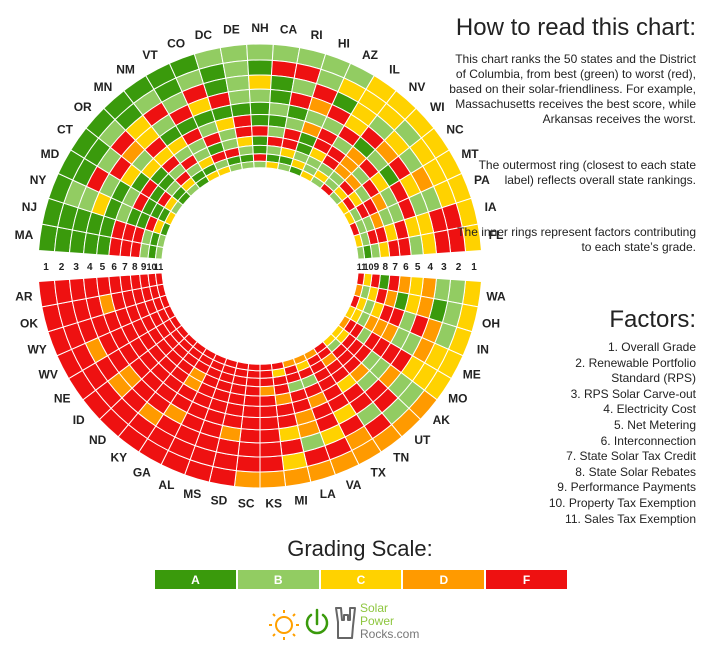 The width and height of the screenshot is (720, 660). What do you see at coordinates (231, 30) in the screenshot?
I see `state-label-de: DE` at bounding box center [231, 30].